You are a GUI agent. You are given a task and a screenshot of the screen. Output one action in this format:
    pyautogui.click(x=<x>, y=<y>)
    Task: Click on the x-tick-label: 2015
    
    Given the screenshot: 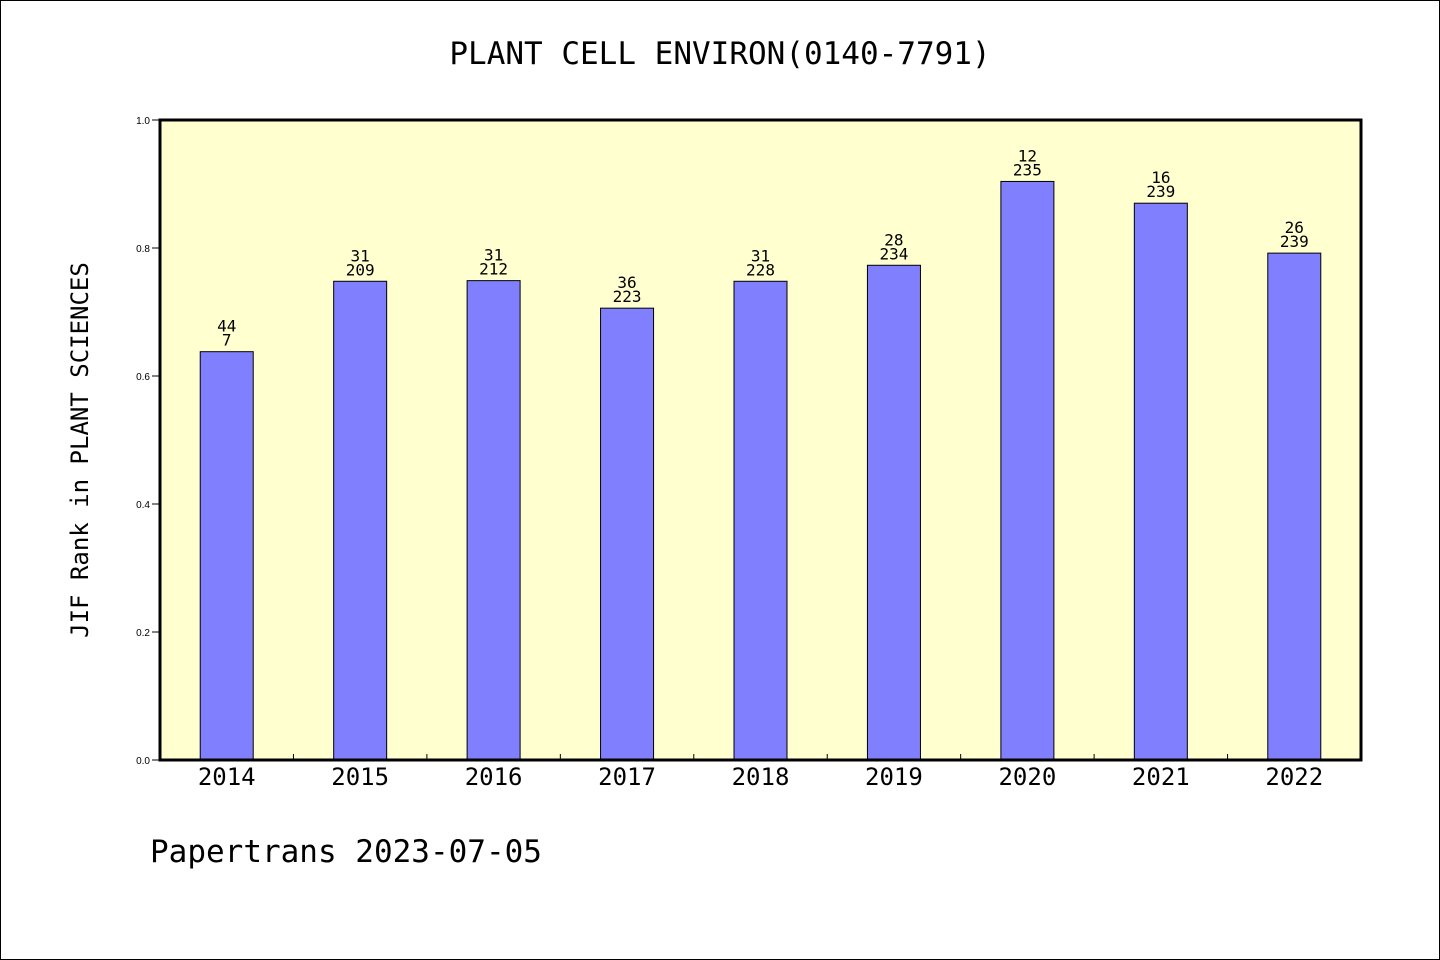 What is the action you would take?
    pyautogui.click(x=360, y=777)
    